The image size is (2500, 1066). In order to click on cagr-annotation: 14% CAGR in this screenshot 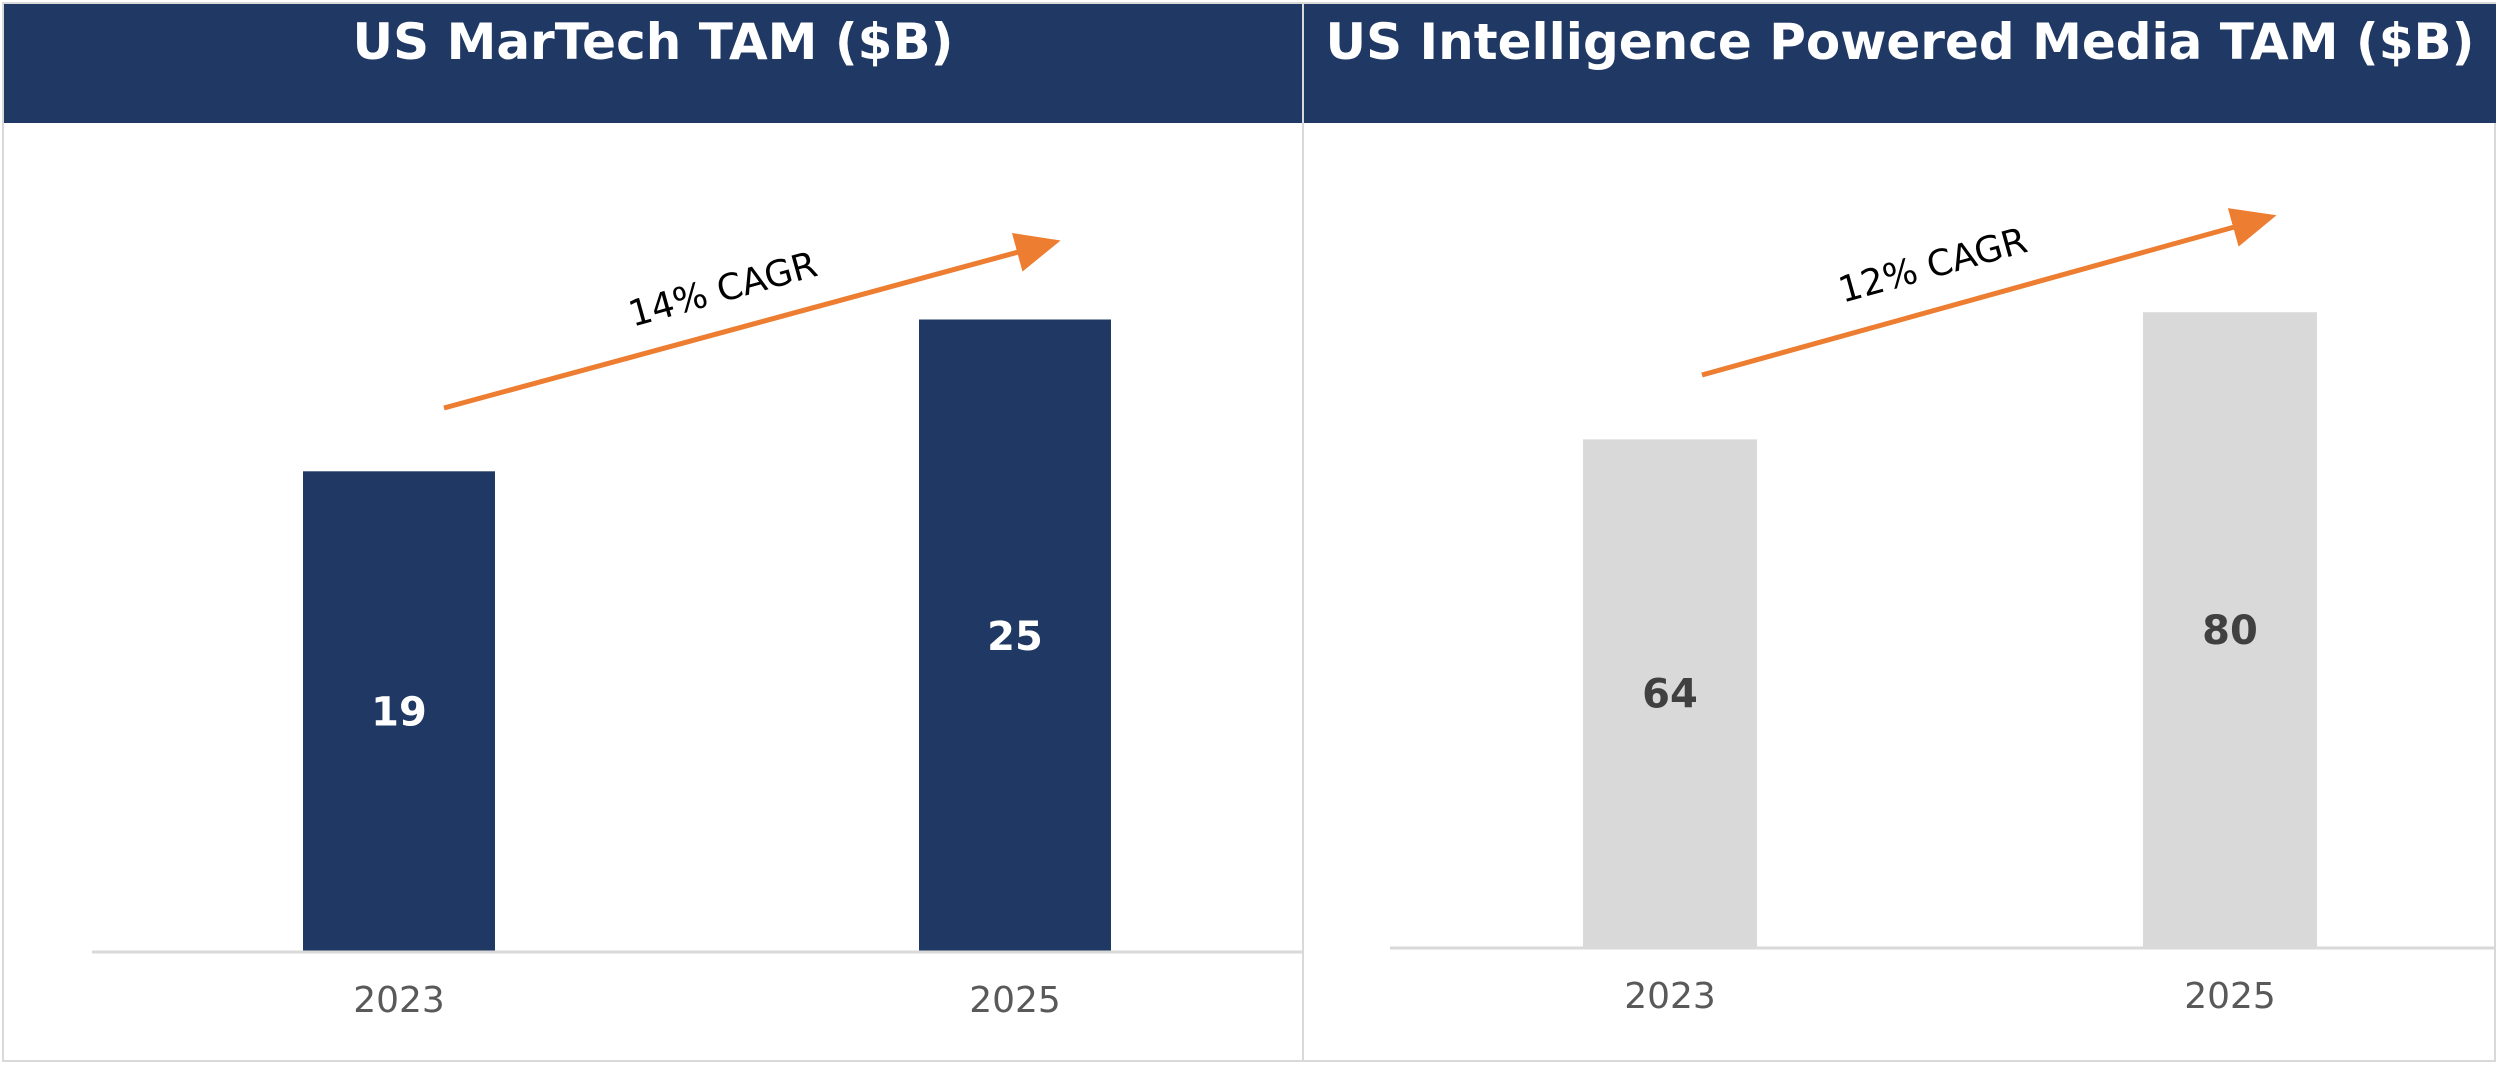, I will do `click(722, 289)`.